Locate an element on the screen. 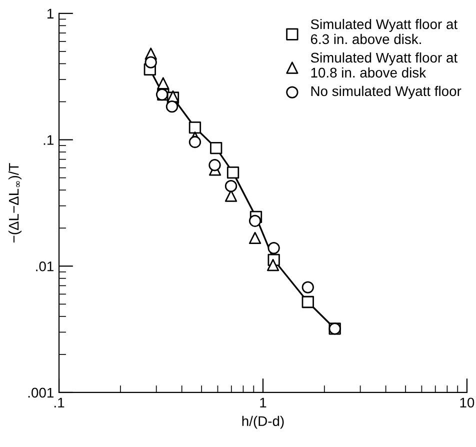 The height and width of the screenshot is (447, 476). legend-label: Simulated Wyatt floor at 6.3 in. above disk. is located at coordinates (384, 31).